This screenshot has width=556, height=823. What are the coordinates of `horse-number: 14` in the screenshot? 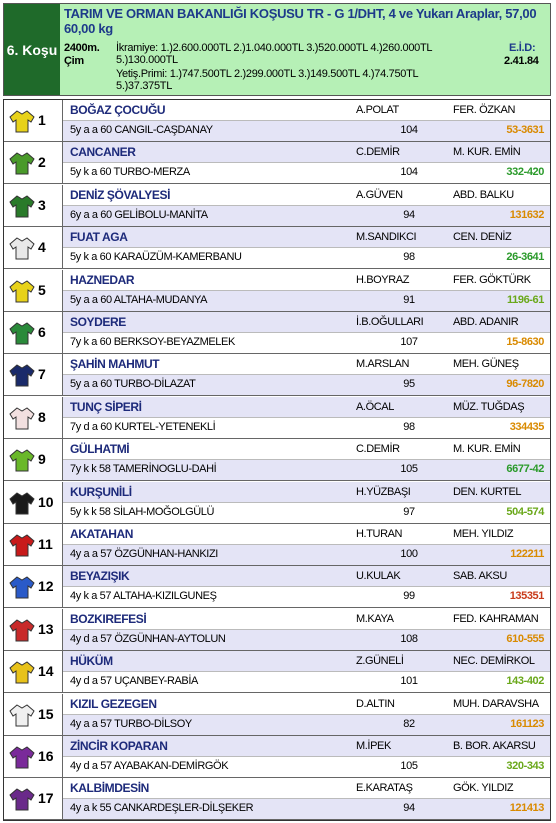 It's located at (46, 671).